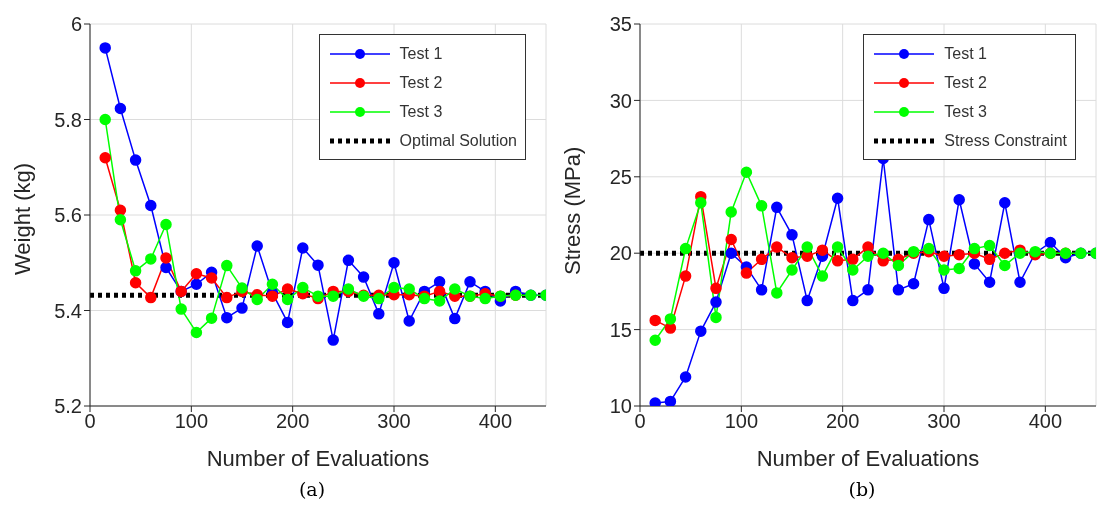  I want to click on y-tick-label: 30, so click(620, 100).